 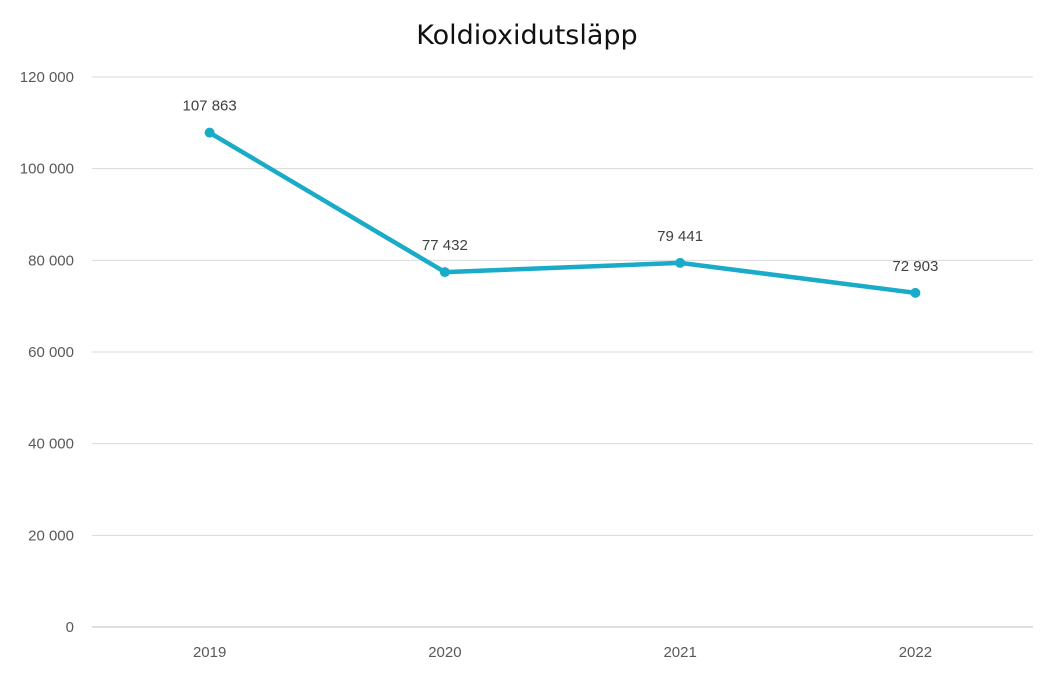 I want to click on x-tick-label: 2022, so click(x=915, y=652).